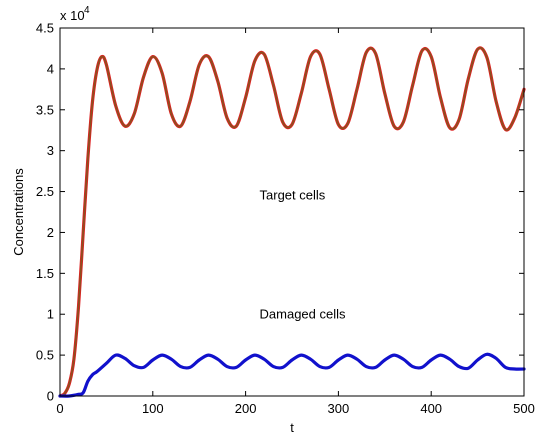  I want to click on y-tick-label-9: 4.5, so click(45, 28).